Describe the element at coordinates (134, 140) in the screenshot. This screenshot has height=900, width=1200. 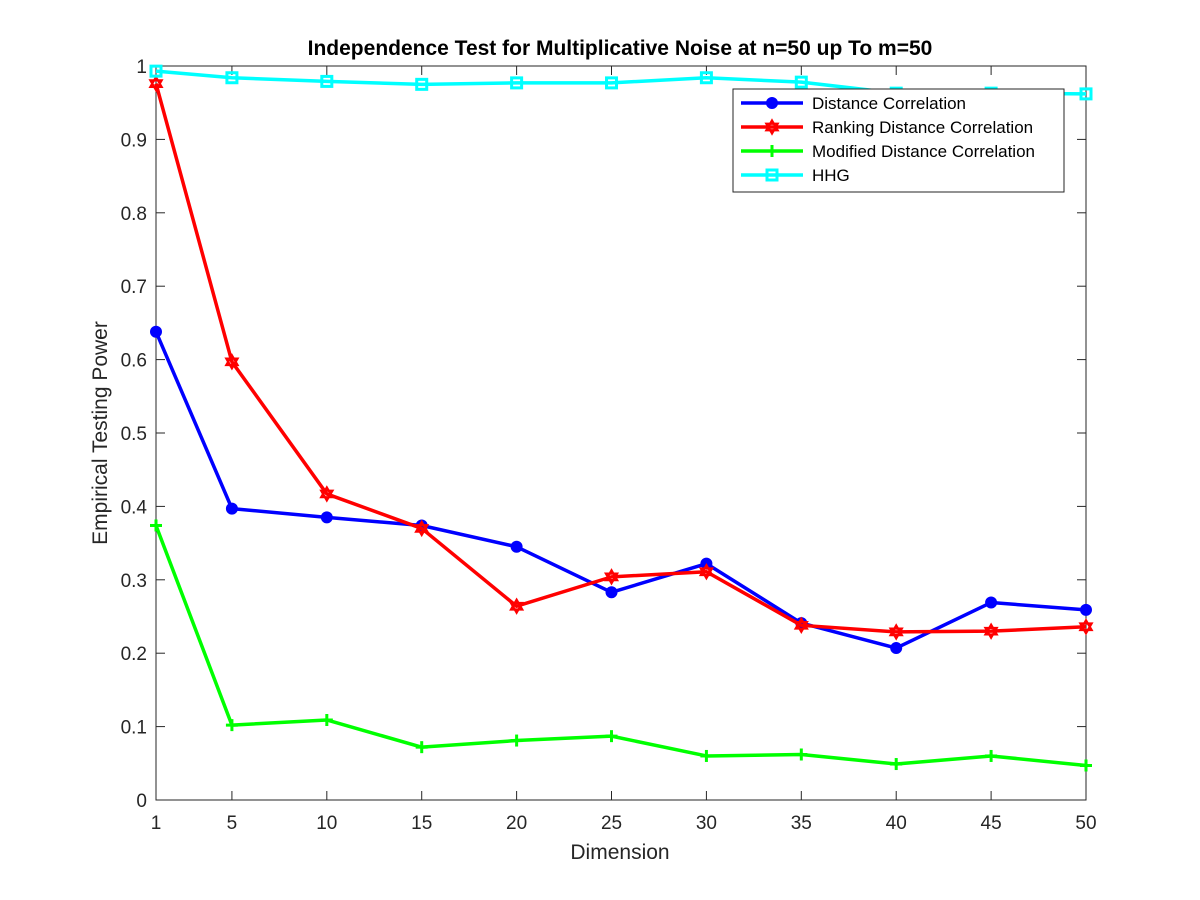
I see `y-tick-label: 0.9` at that location.